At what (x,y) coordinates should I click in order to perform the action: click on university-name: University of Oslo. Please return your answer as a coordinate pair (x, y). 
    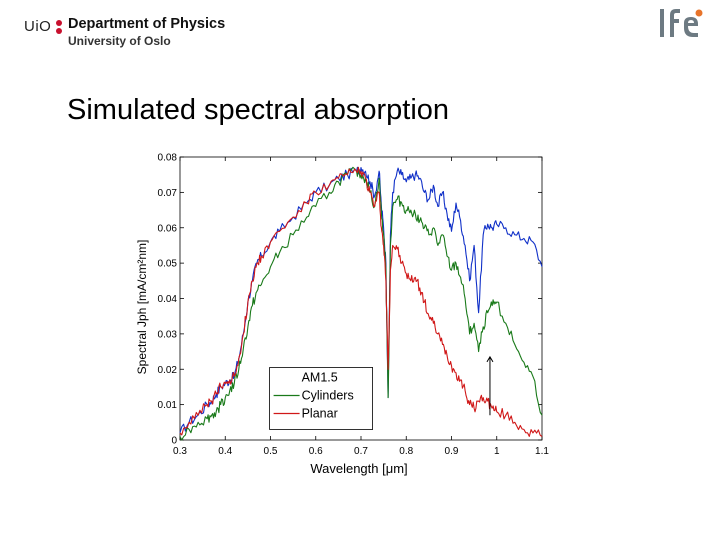
    Looking at the image, I should click on (119, 41).